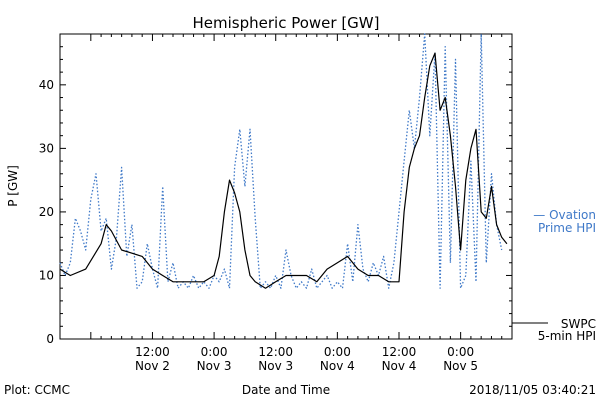 The height and width of the screenshot is (400, 600). What do you see at coordinates (46, 85) in the screenshot?
I see `y-tick-label: 40` at bounding box center [46, 85].